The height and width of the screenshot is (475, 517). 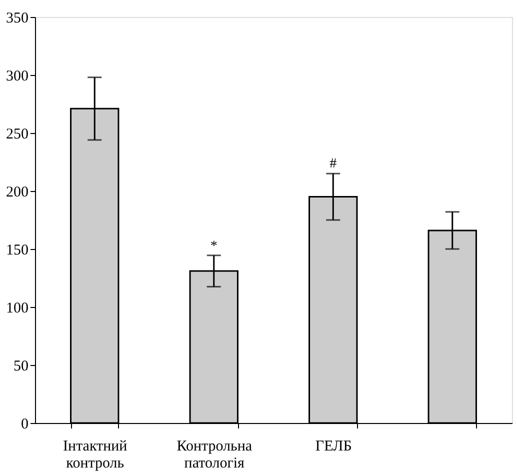 What do you see at coordinates (333, 164) in the screenshot?
I see `annotation: #` at bounding box center [333, 164].